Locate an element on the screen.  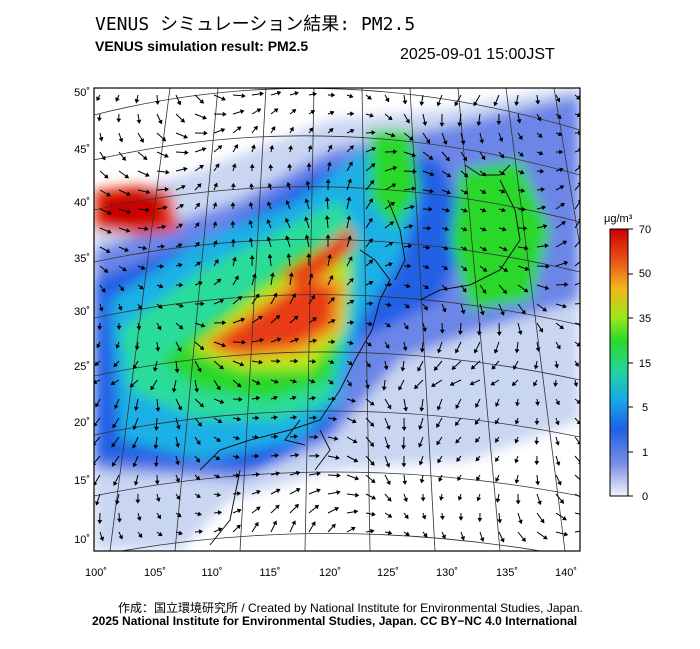
lon-label: 130˚ is located at coordinates (447, 573).